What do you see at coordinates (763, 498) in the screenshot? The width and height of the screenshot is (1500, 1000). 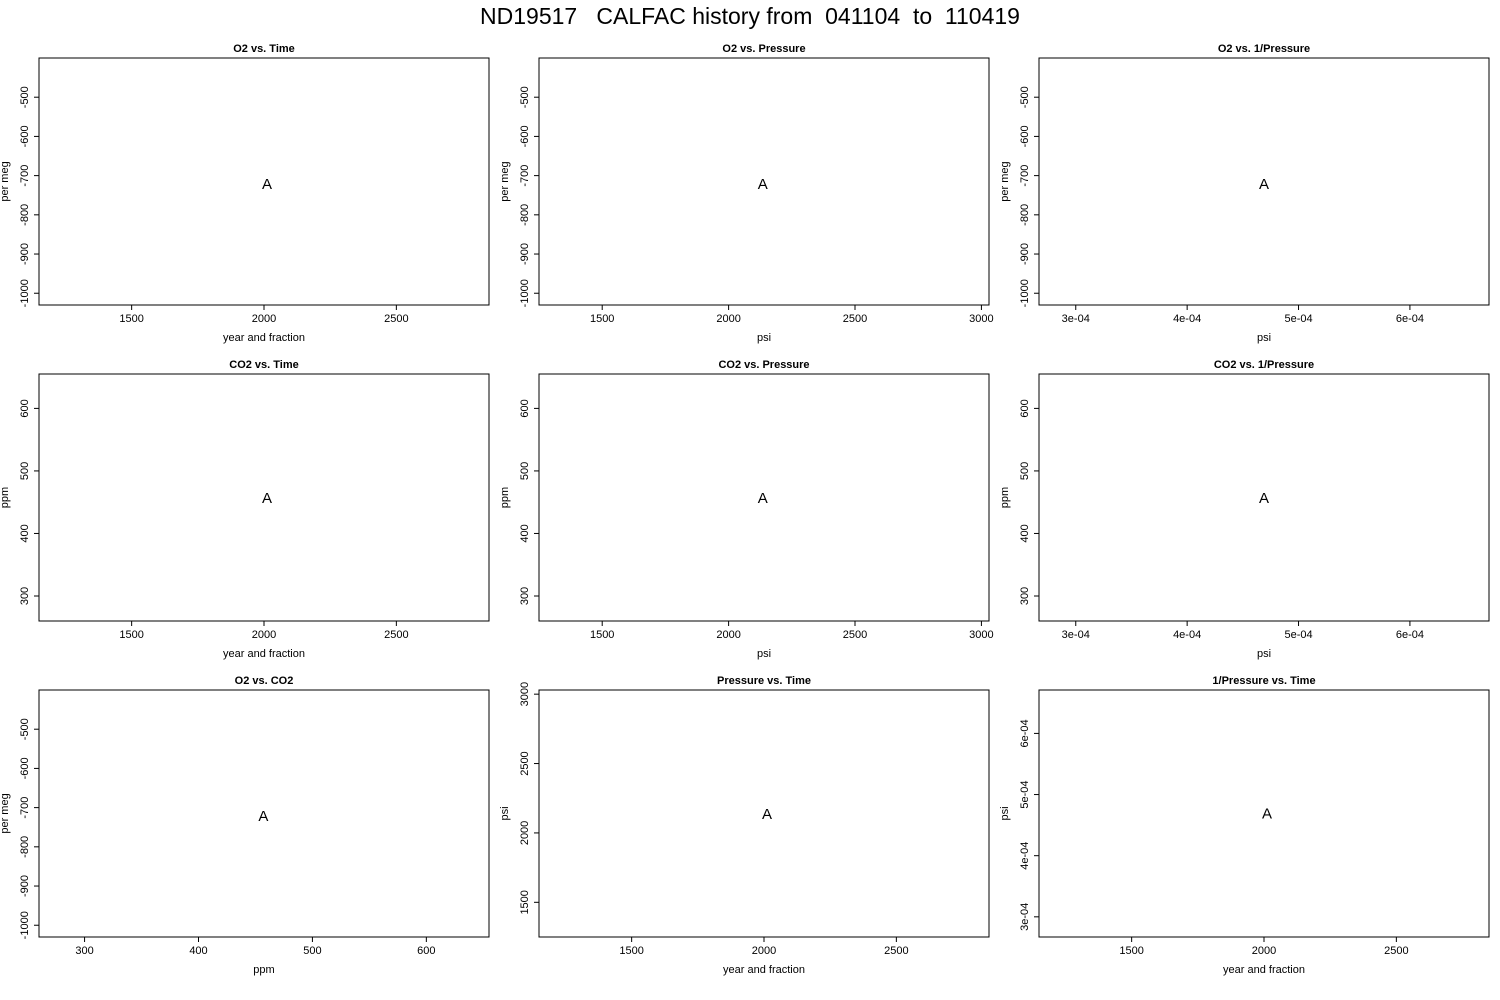 I see `chart-5-data-point: A` at bounding box center [763, 498].